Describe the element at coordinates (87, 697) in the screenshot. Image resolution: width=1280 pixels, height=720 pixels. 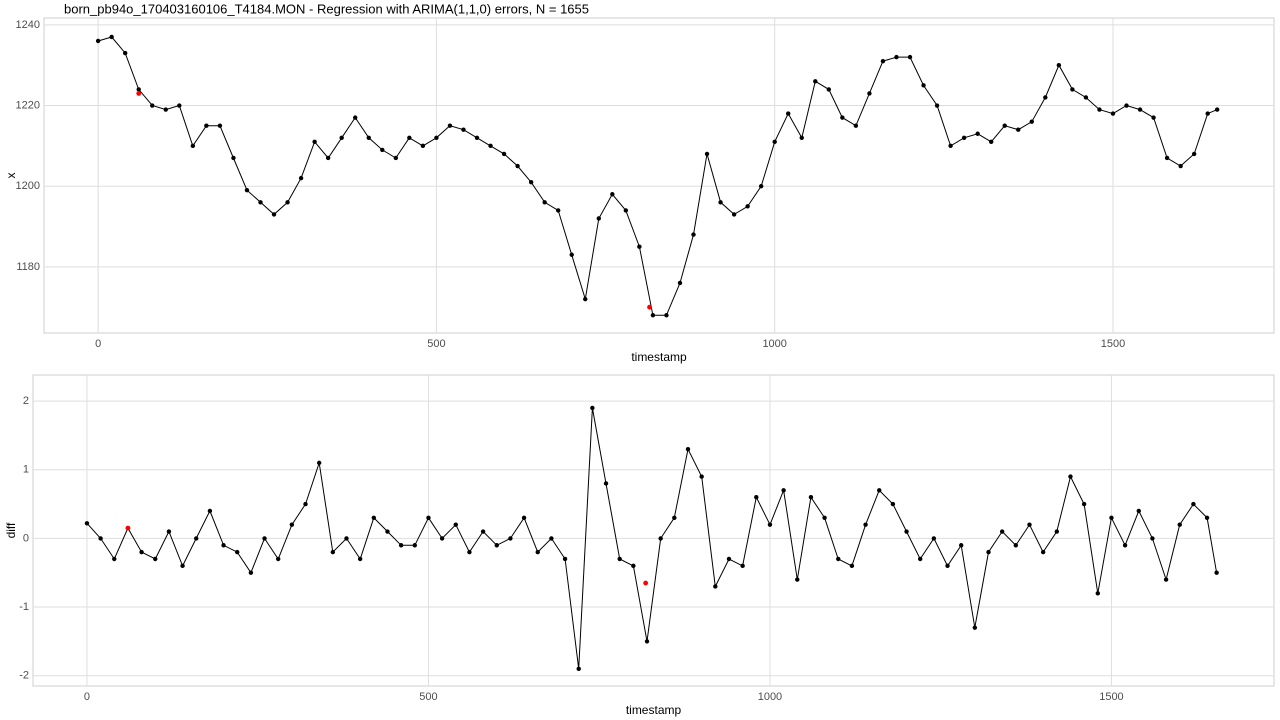
I see `x-tick-label: 0` at that location.